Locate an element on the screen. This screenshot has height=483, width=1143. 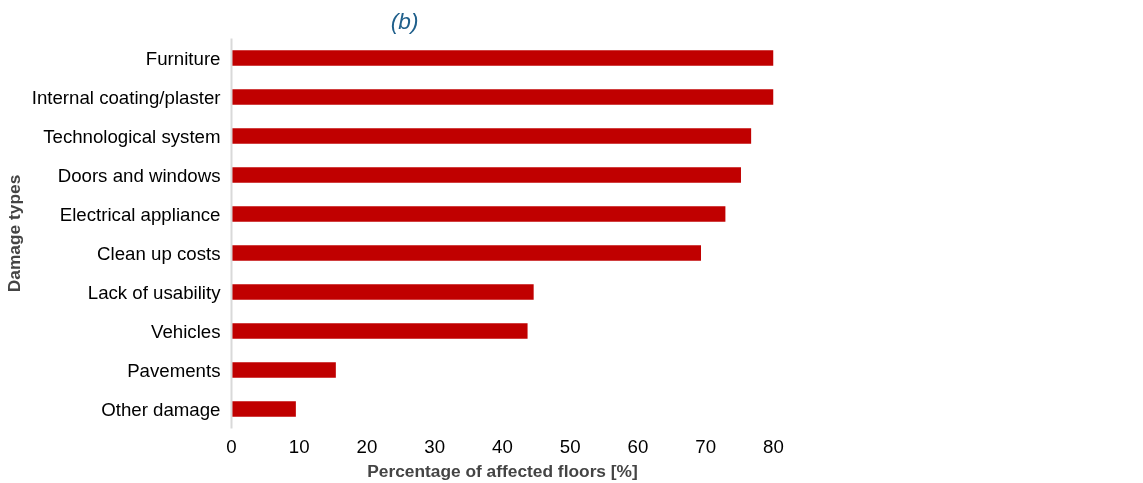
y-tick-label: Doors and windows is located at coordinates (139, 175).